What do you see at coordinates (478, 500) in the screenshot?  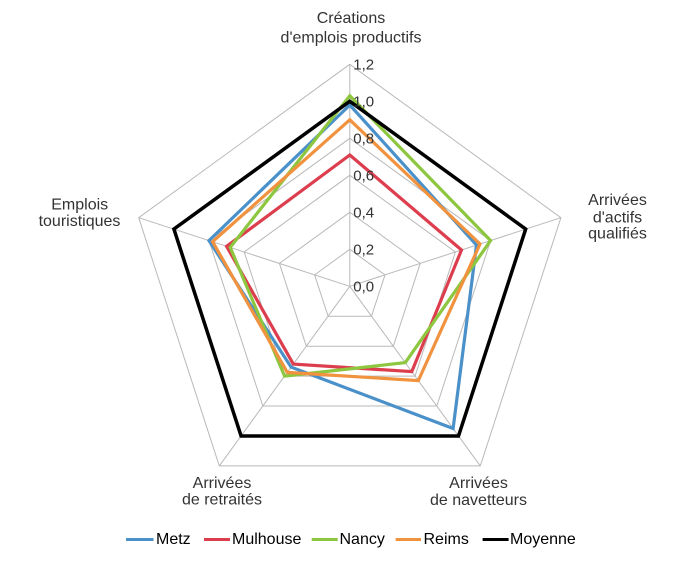 I see `svg-text: de navetteurs` at bounding box center [478, 500].